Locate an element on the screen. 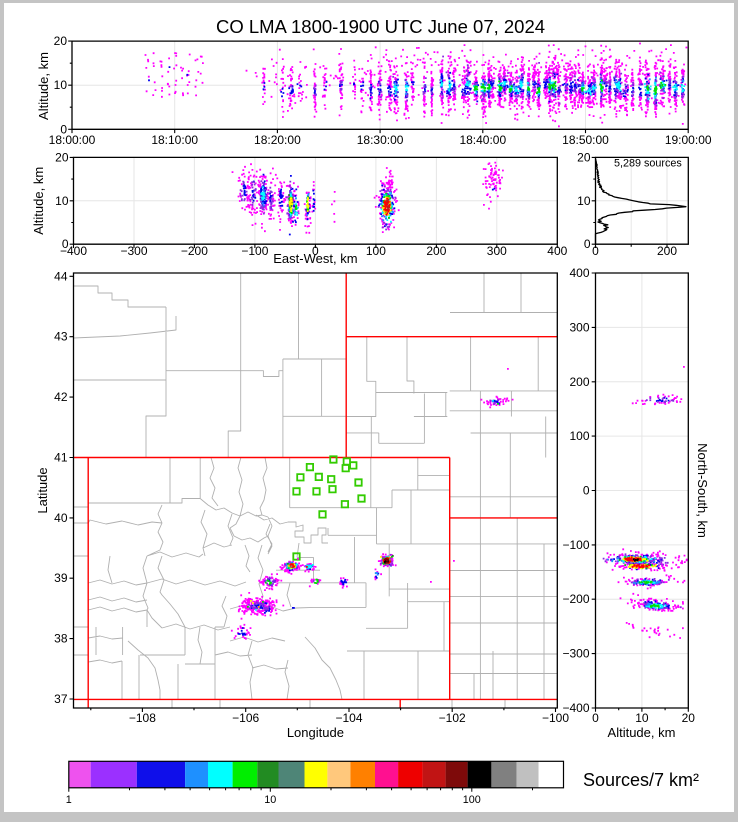 This screenshot has width=738, height=822. svg-text: 18:50:00 is located at coordinates (585, 140).